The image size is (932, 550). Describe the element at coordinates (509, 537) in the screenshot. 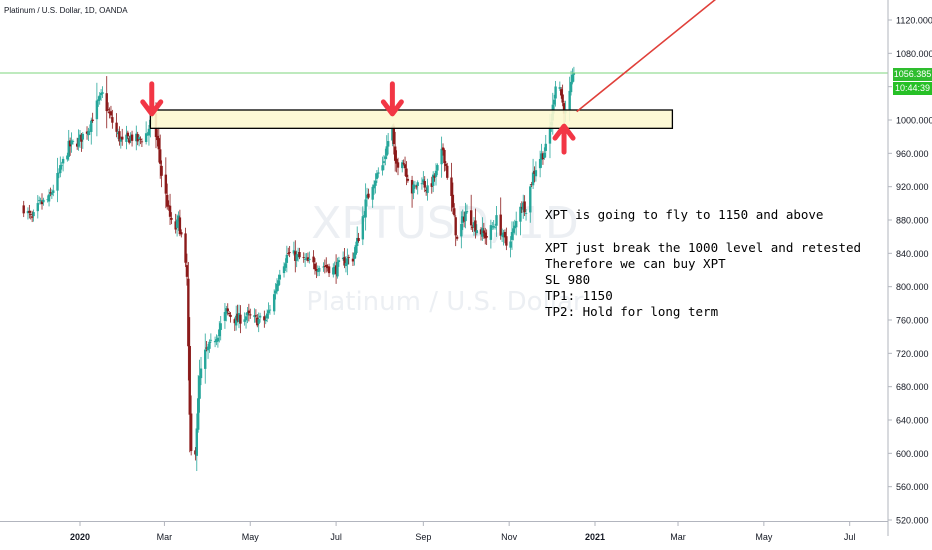

I see `time-tick-label: Nov` at that location.